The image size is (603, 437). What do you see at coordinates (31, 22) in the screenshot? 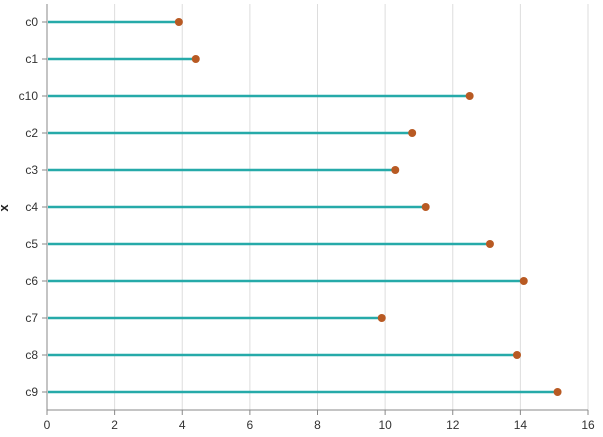
I see `y-tick-label: c0` at bounding box center [31, 22].